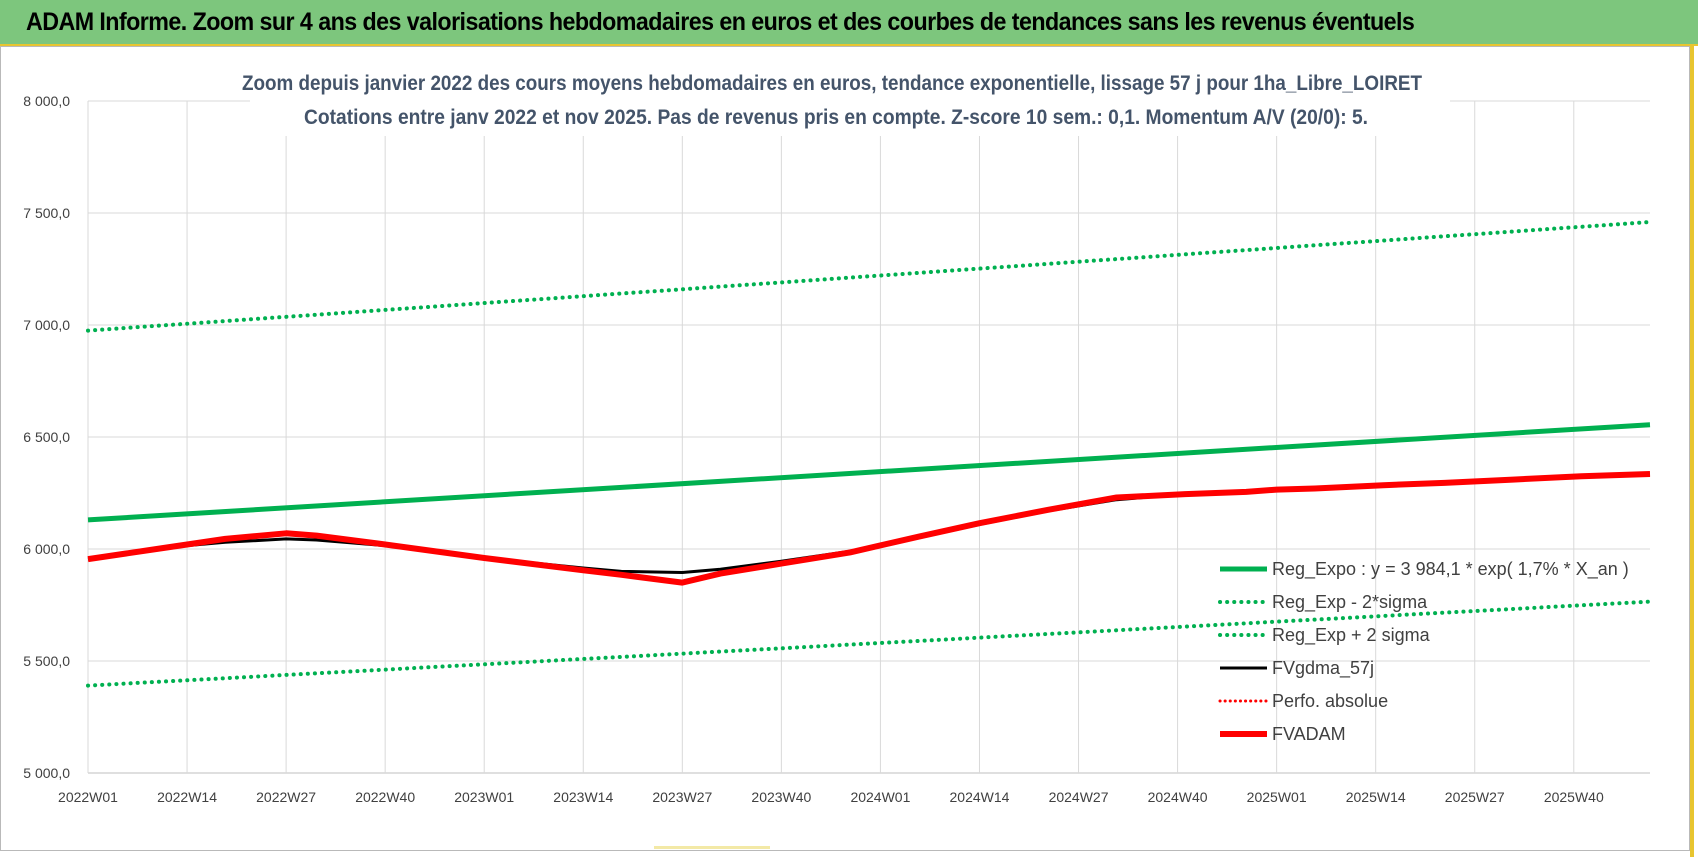  Describe the element at coordinates (46, 325) in the screenshot. I see `y-tick-label: 7 000,0` at that location.